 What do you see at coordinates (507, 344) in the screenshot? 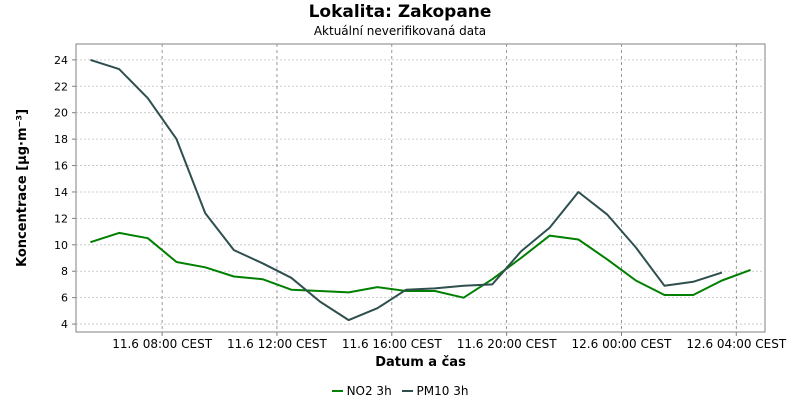
I see `x-tick-label: 11.6 20:00 CEST` at bounding box center [507, 344].